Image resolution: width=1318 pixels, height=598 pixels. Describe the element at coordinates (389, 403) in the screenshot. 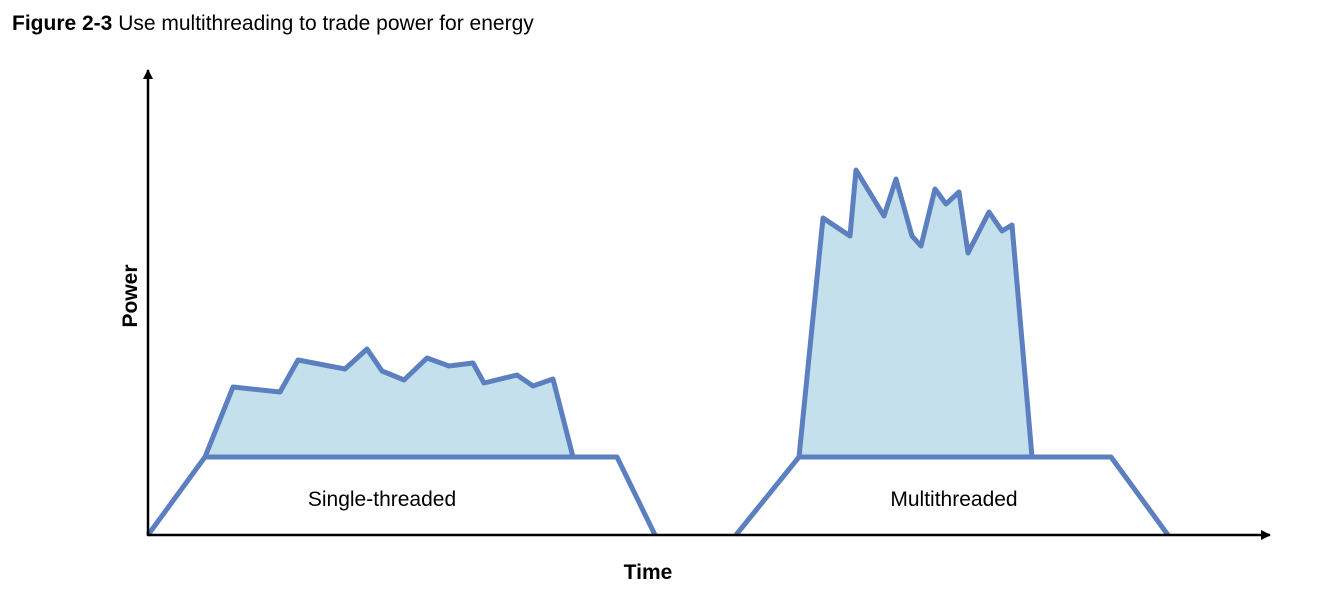

I see `single-threaded-peak` at that location.